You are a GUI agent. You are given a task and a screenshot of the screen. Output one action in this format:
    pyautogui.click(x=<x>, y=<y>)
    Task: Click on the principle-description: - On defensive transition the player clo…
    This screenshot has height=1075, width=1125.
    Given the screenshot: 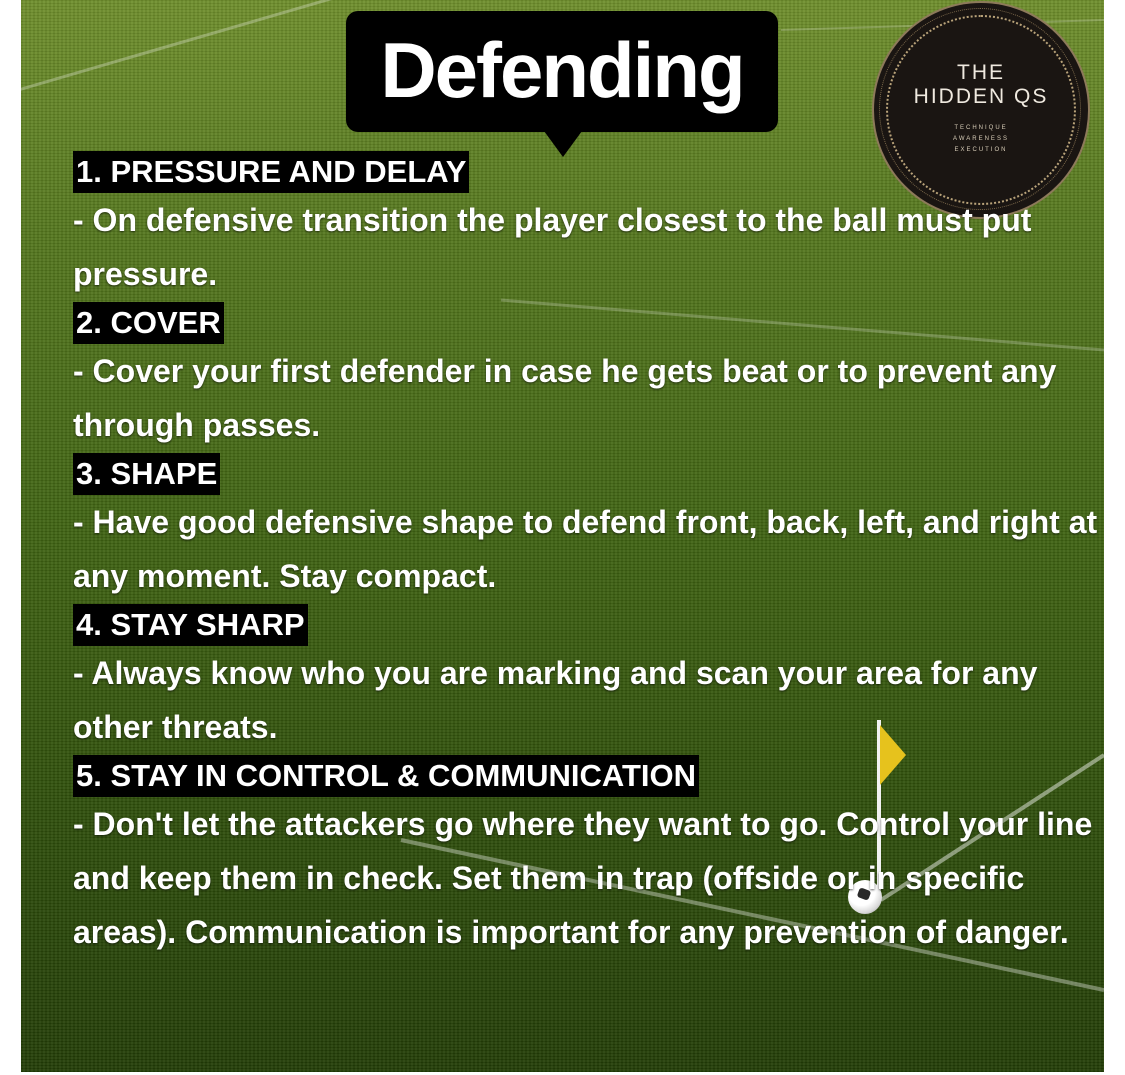 What is the action you would take?
    pyautogui.click(x=552, y=247)
    